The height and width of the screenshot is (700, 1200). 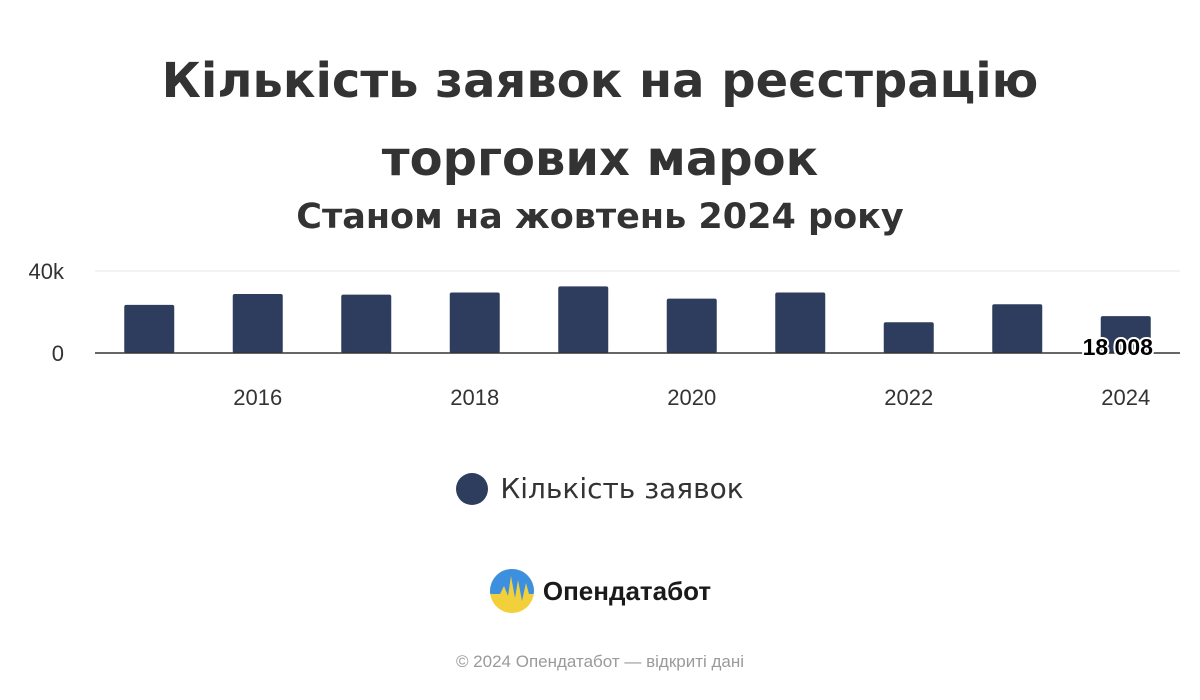 I want to click on y-tick-label: 0, so click(x=58, y=353).